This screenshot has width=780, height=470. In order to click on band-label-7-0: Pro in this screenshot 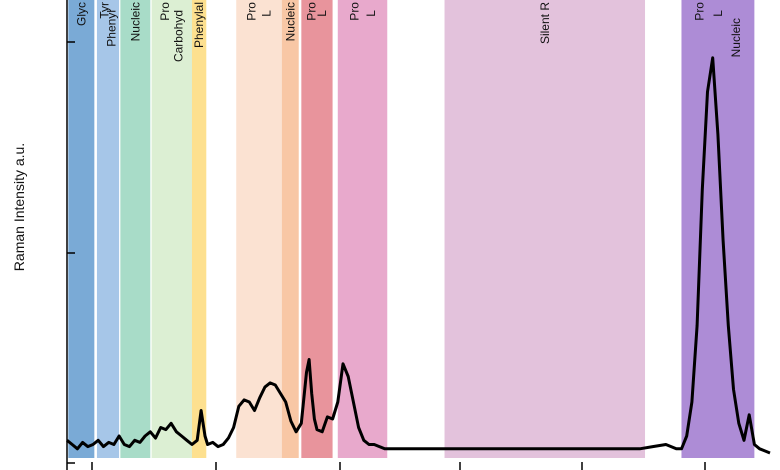, I will do `click(312, 11)`.